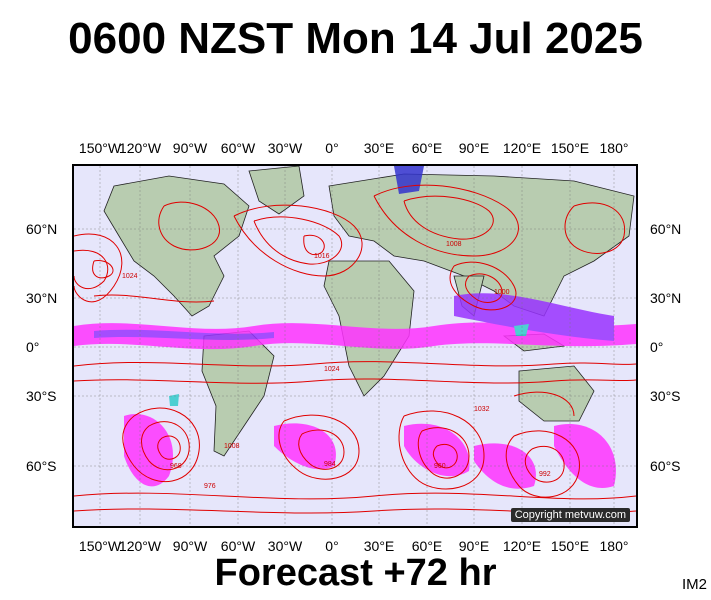 The height and width of the screenshot is (600, 711). Describe the element at coordinates (570, 148) in the screenshot. I see `lon-top-label: 150°E` at that location.